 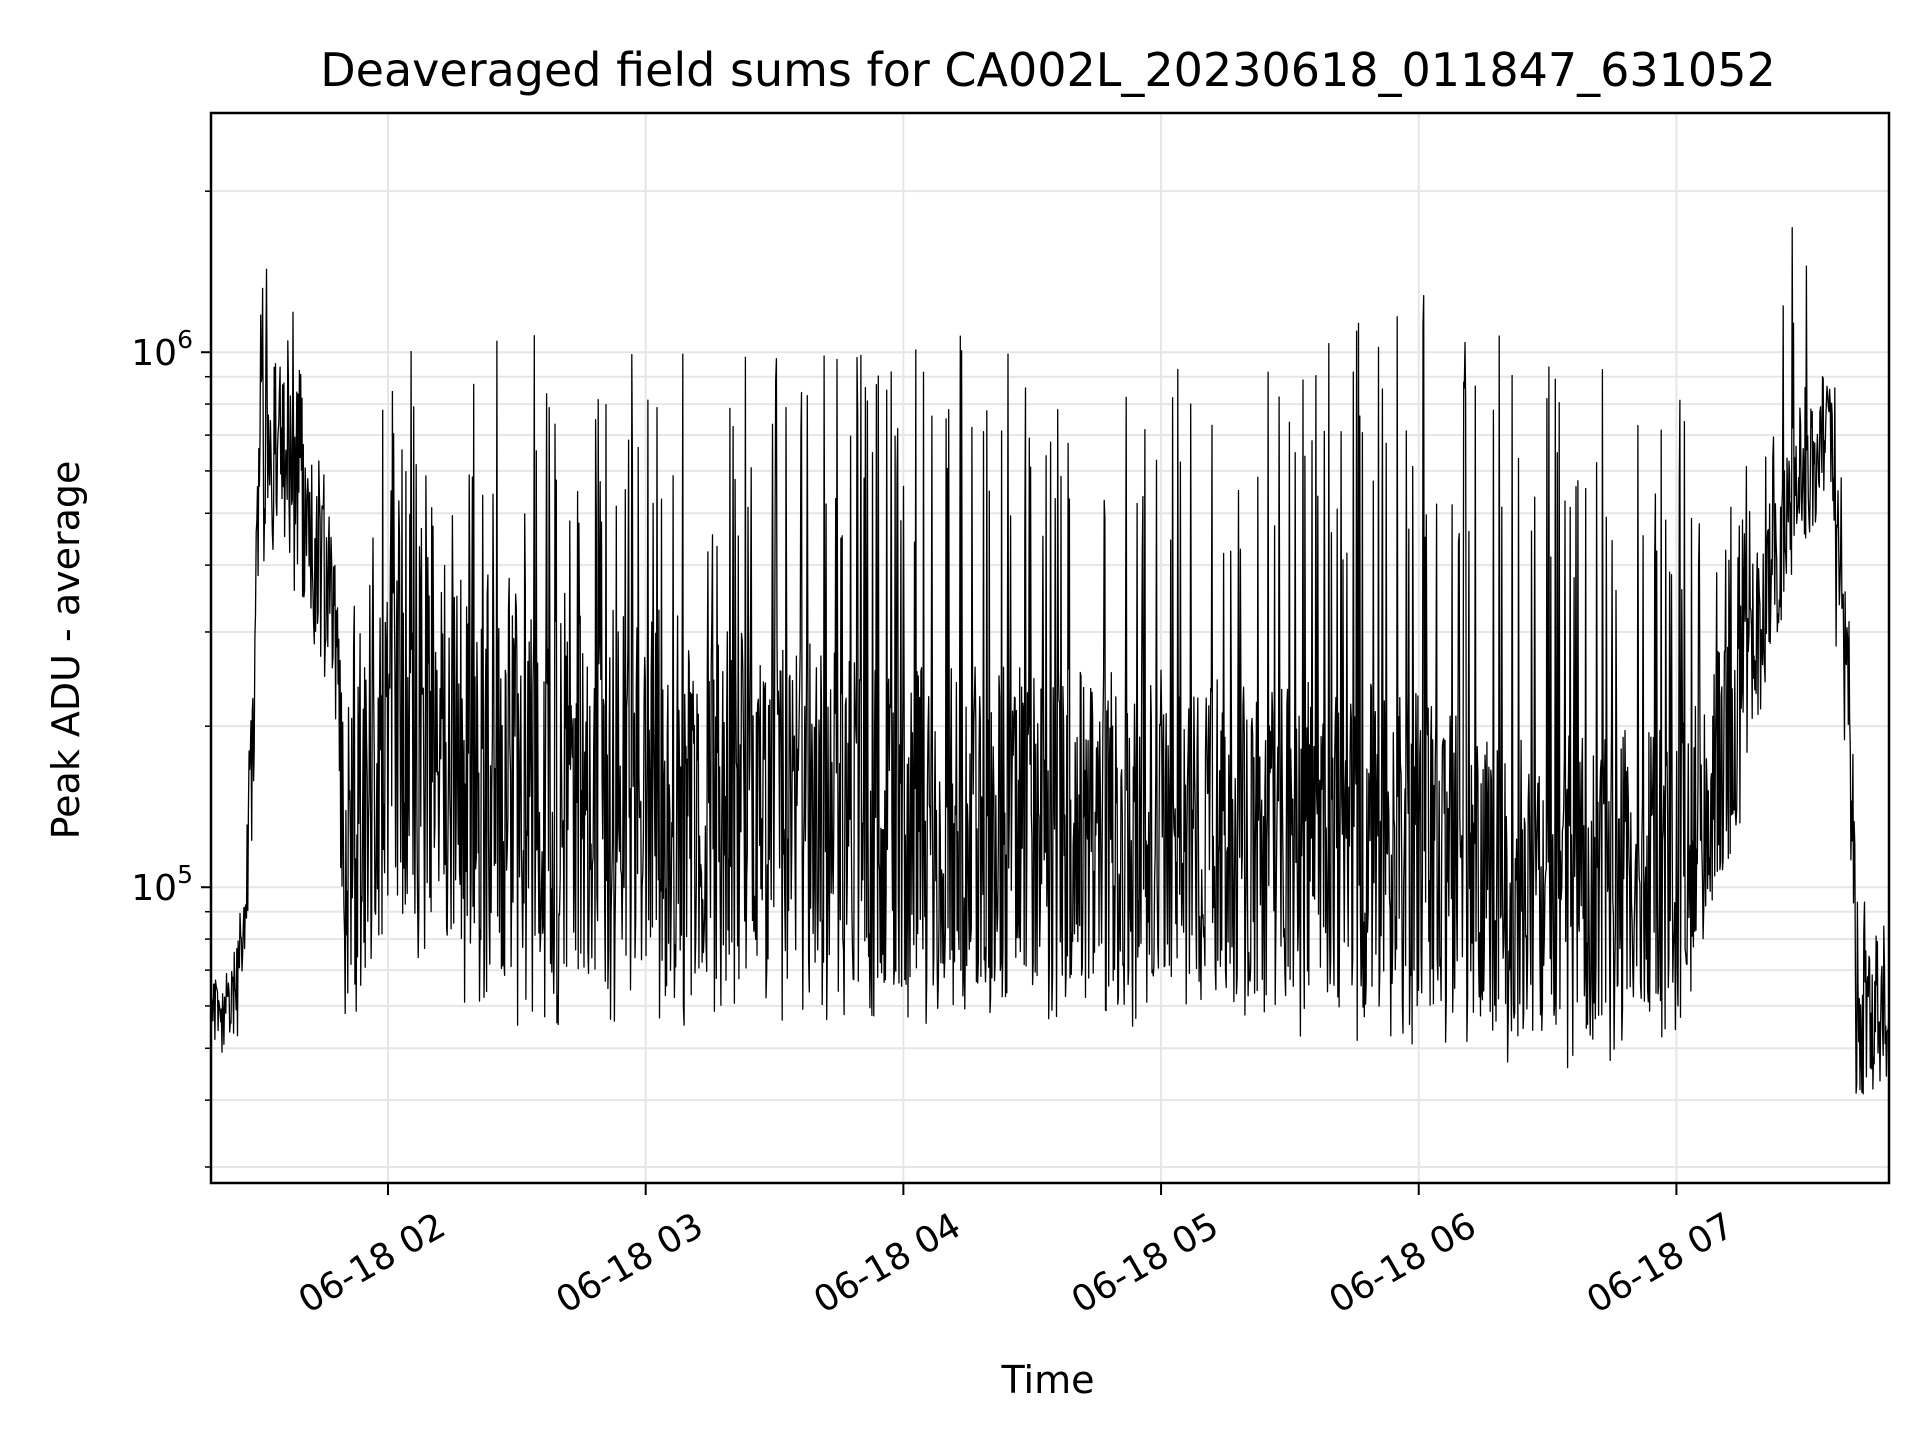 What do you see at coordinates (185, 339) in the screenshot?
I see `y-tick-label-exponent: 6` at bounding box center [185, 339].